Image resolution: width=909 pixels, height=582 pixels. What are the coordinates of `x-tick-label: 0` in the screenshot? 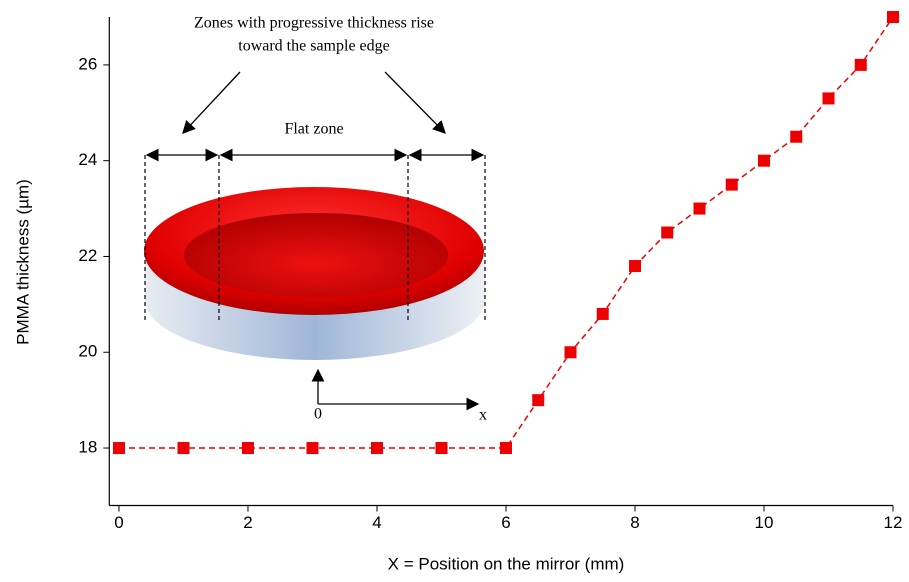 It's located at (118, 522).